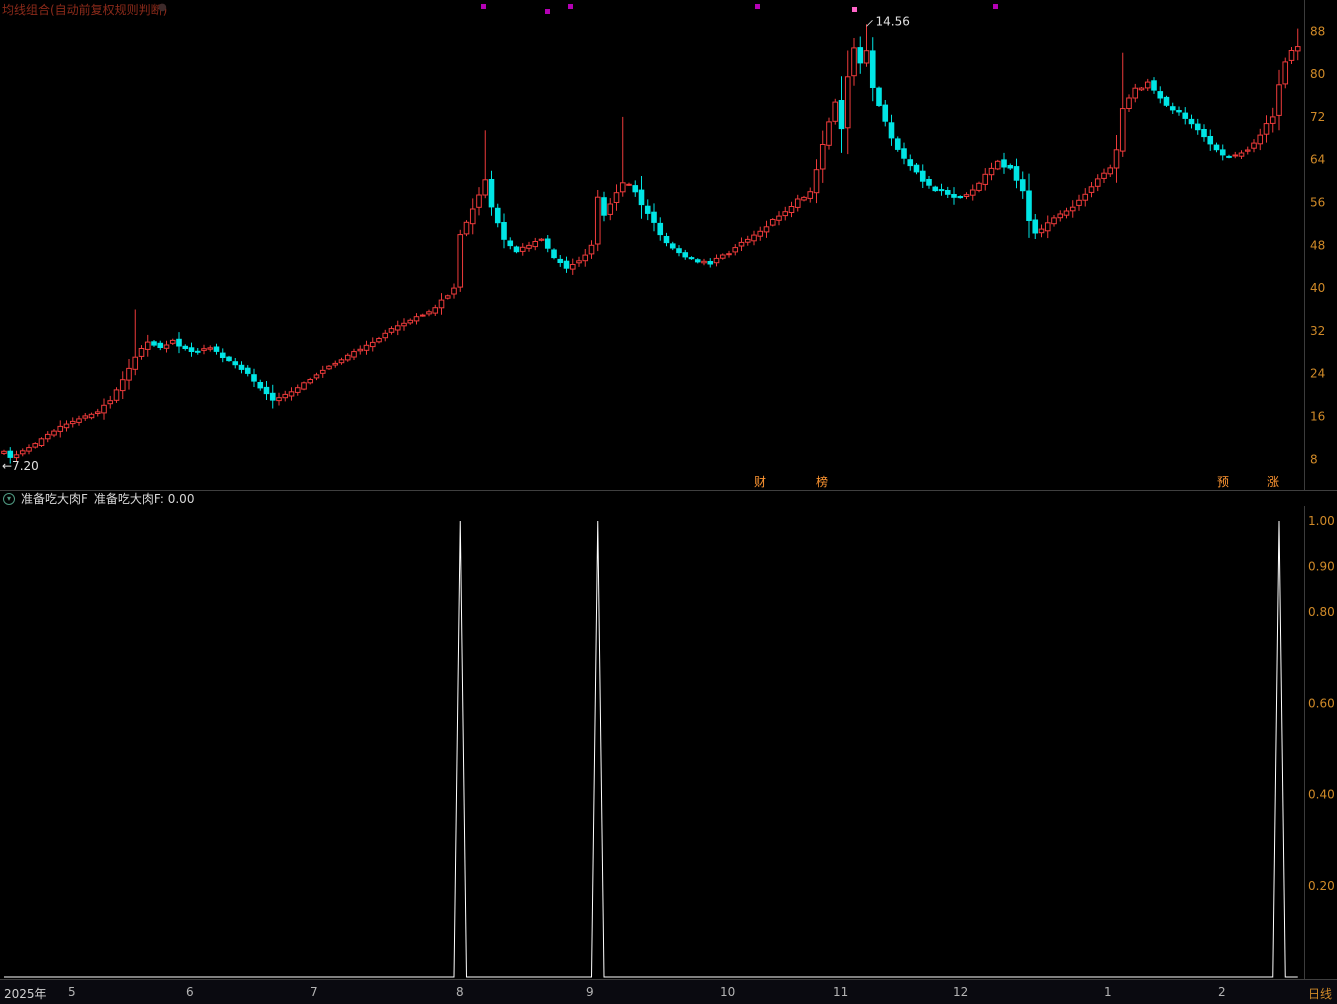  Describe the element at coordinates (668, 991) in the screenshot. I see `time-axis: 2025年 日线 5 6 7 8 9 10 11 12 1 2` at that location.